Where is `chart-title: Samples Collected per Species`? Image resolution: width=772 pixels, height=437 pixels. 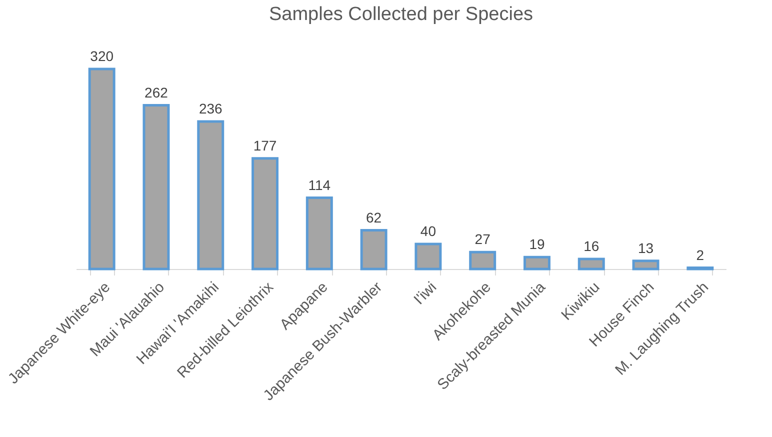 chart-title: Samples Collected per Species is located at coordinates (401, 14).